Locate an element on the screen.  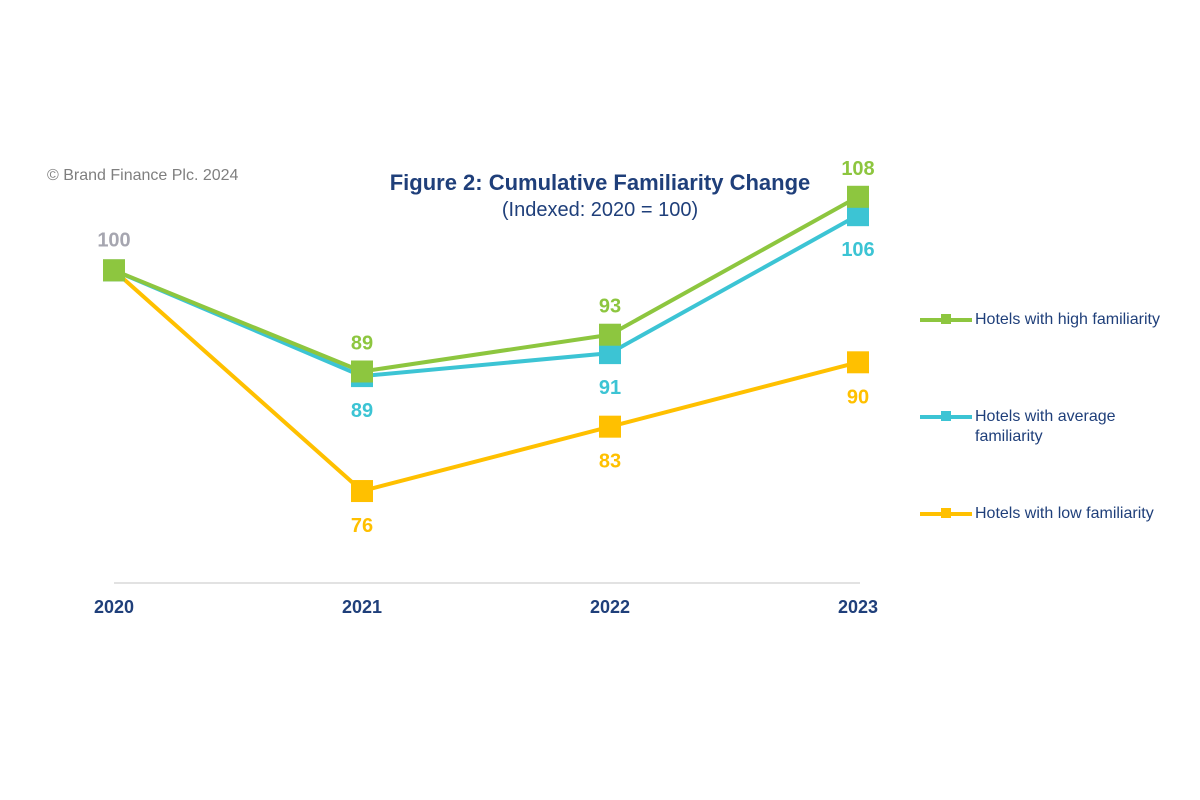
marker-high-2021 is located at coordinates (362, 371).